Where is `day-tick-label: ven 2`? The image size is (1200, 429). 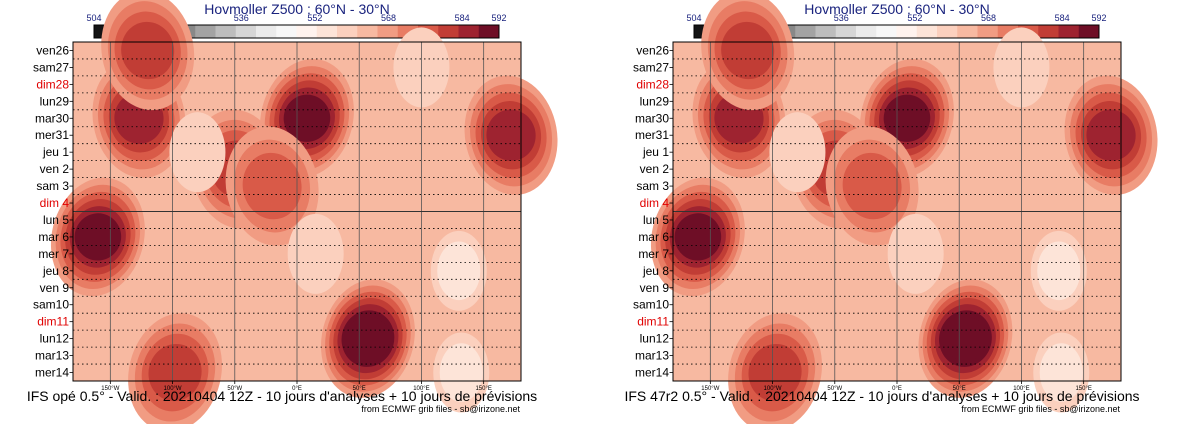
day-tick-label: ven 2 is located at coordinates (655, 169).